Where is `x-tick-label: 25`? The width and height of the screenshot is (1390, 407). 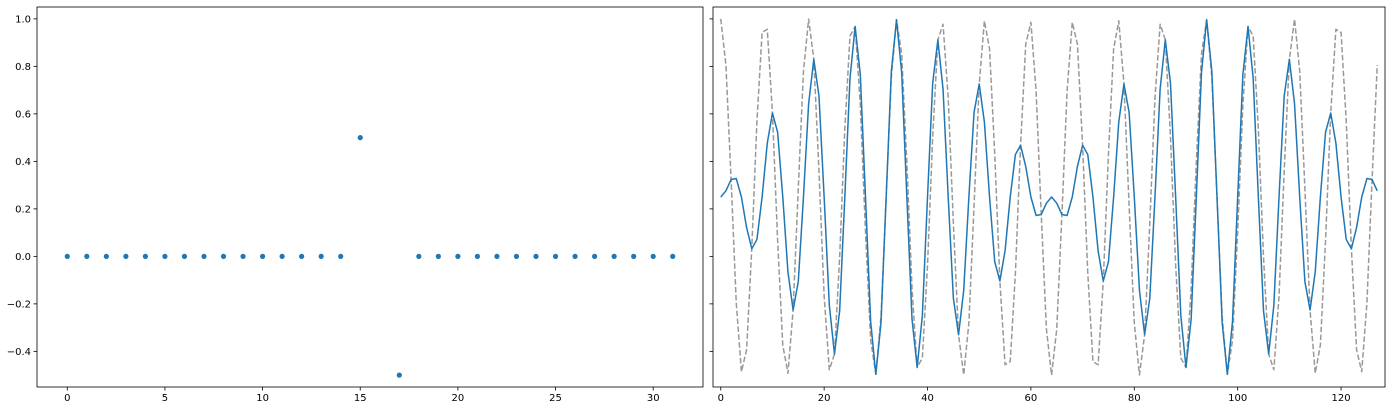 x-tick-label: 25 is located at coordinates (555, 398).